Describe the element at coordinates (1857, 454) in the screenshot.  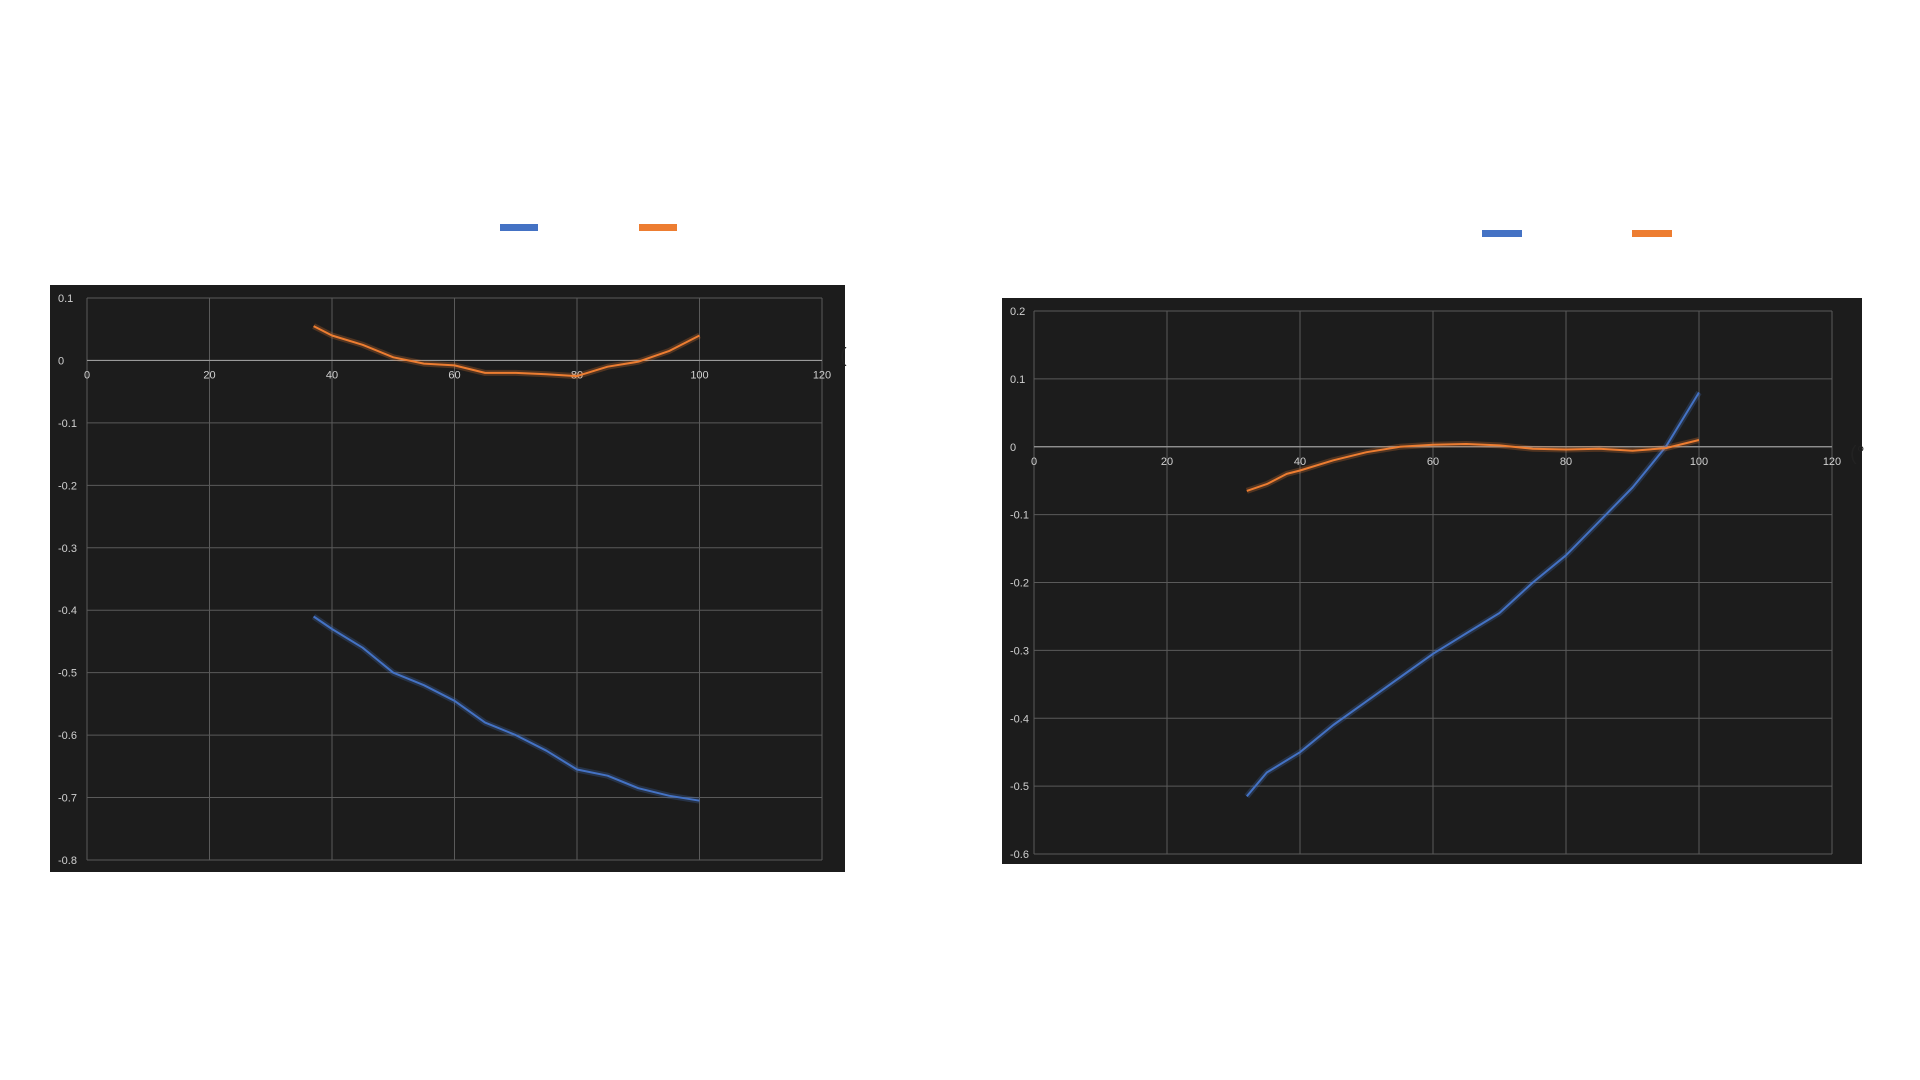
I see `chart-right-edge-label: (°` at that location.